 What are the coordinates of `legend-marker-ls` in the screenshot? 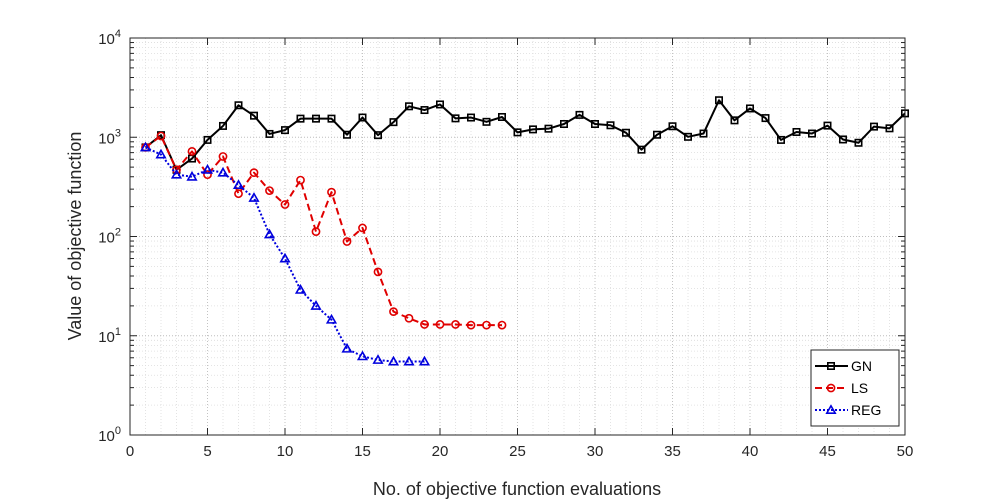 It's located at (831, 388).